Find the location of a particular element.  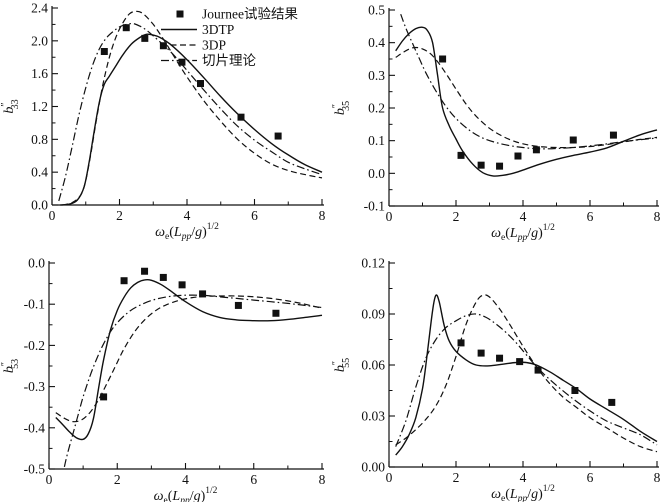

y-tick-label: 0.03 is located at coordinates (373, 416).